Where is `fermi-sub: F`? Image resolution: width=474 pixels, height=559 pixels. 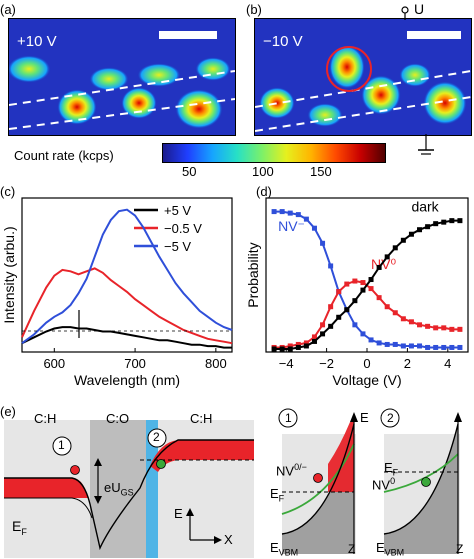 fermi-sub: F is located at coordinates (24, 531).